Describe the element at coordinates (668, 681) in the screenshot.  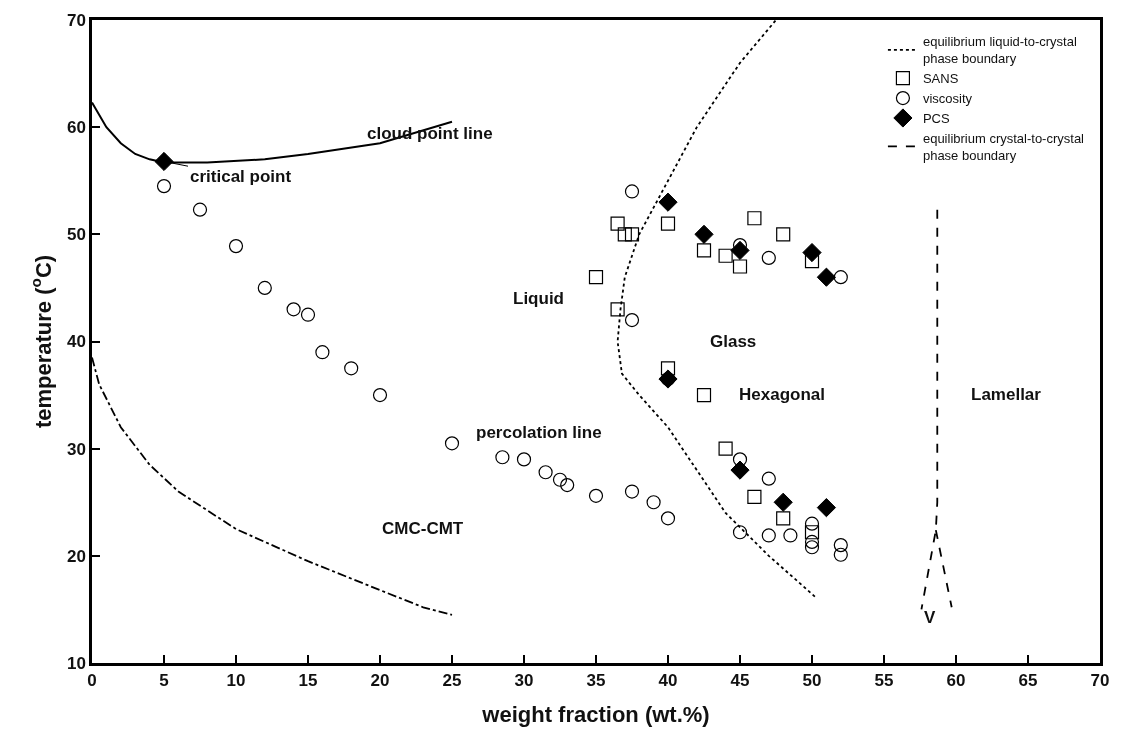
I see `x-tick-label: 40` at that location.